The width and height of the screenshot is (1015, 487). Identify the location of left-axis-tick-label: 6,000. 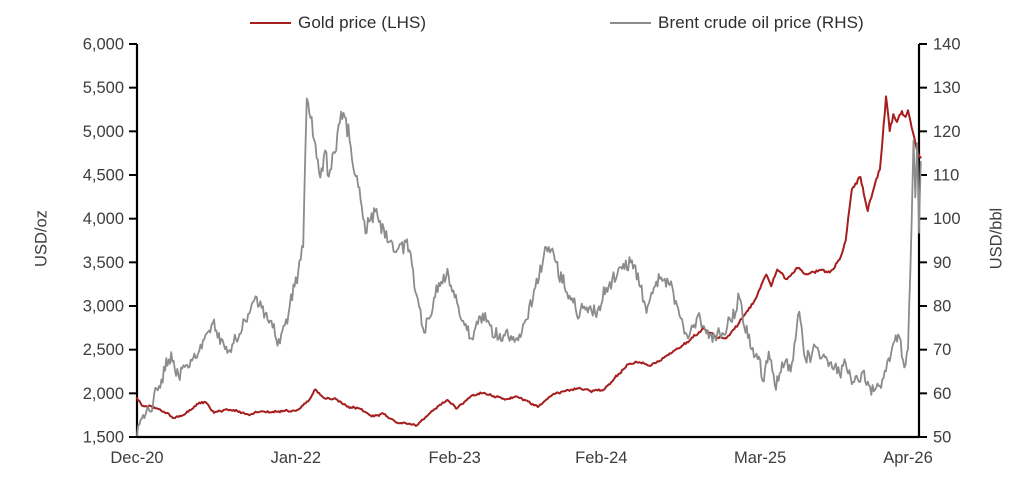
(103, 45).